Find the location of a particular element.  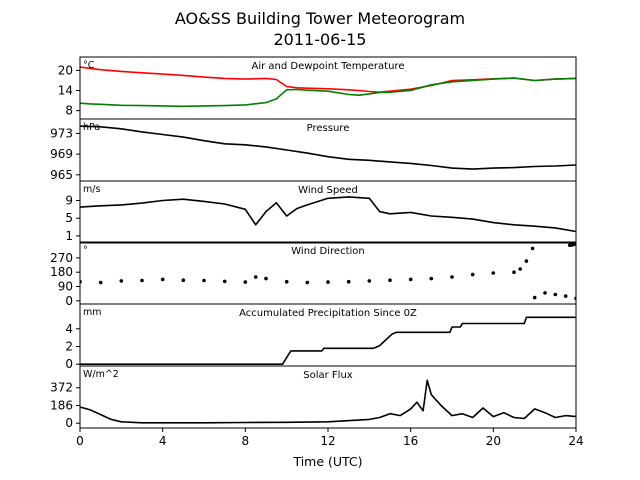

y-tick-label: 9 is located at coordinates (69, 200).